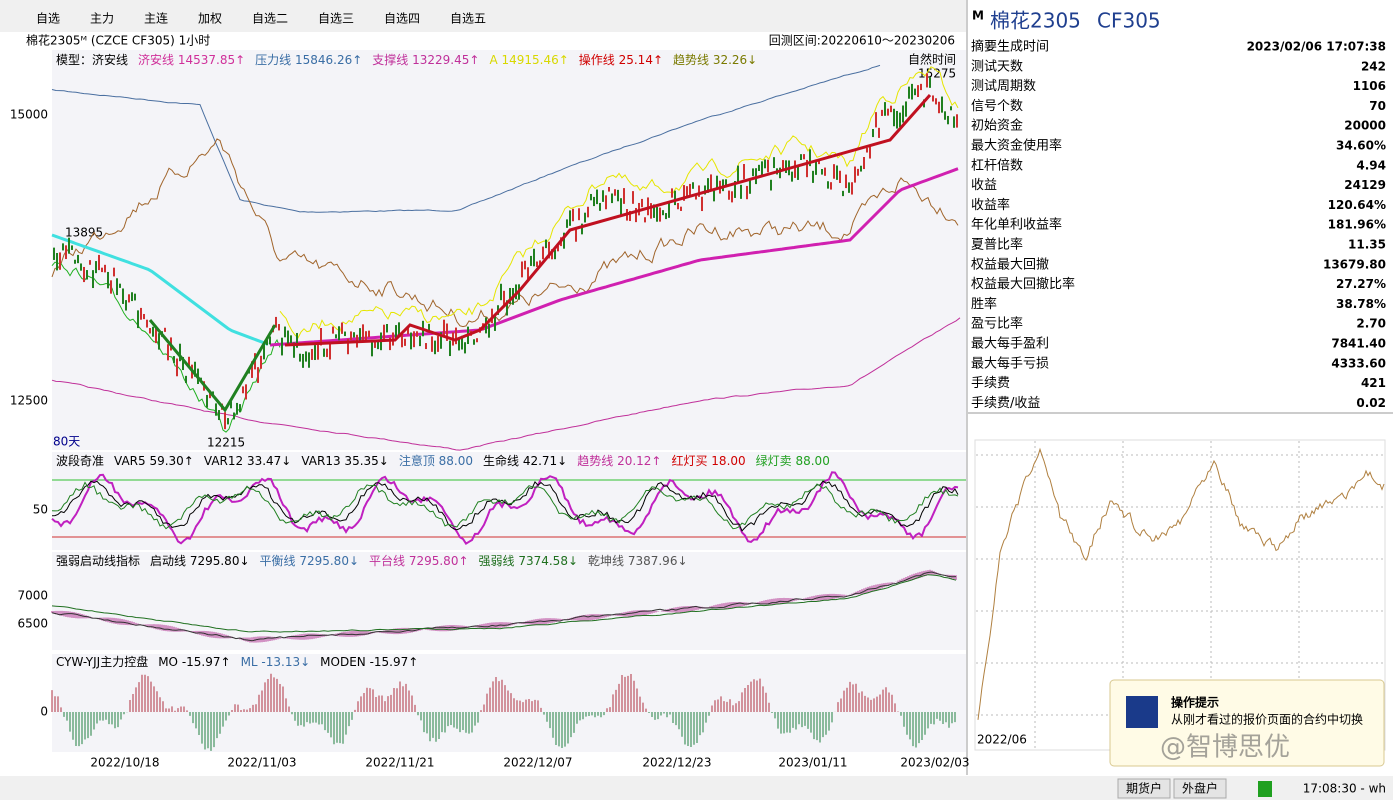 This screenshot has height=800, width=1393. What do you see at coordinates (308, 60) in the screenshot?
I see `legend-item: 压力线 15846.26↑` at bounding box center [308, 60].